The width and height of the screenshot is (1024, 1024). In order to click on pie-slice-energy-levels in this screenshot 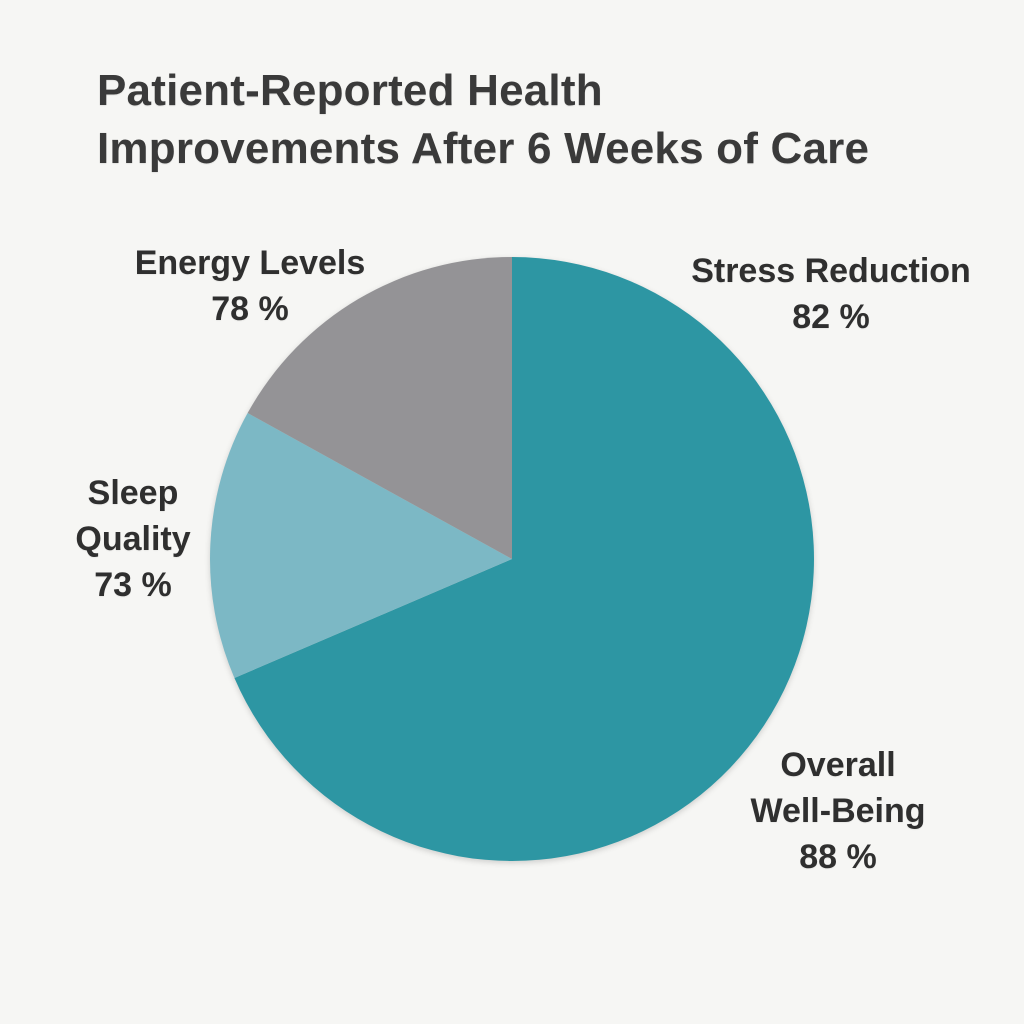, I will do `click(380, 408)`.